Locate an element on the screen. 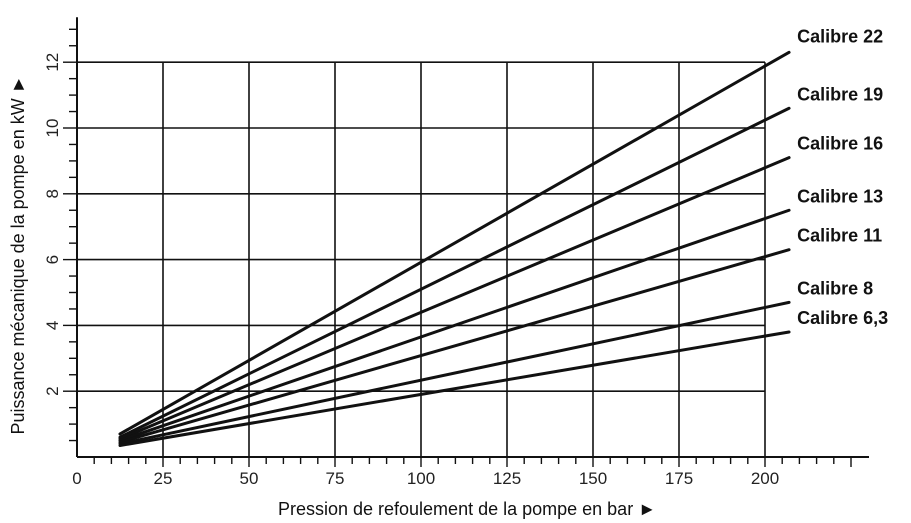 Image resolution: width=911 pixels, height=523 pixels. y-tick-labels: 2 4 6 8 10 12 is located at coordinates (52, 224).